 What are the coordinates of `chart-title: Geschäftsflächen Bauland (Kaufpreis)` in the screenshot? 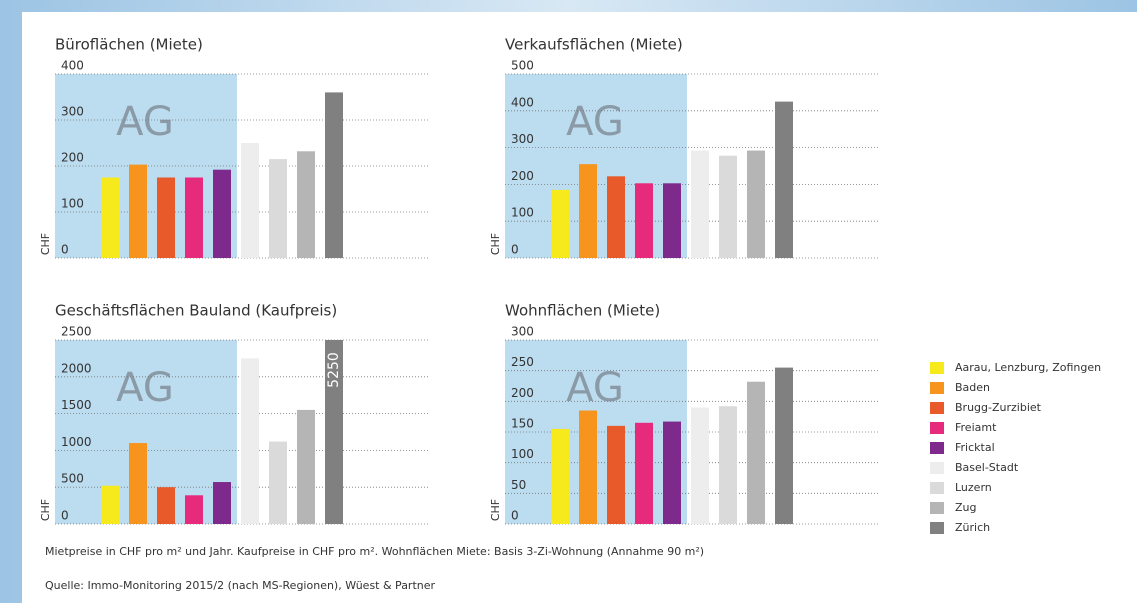 It's located at (196, 311).